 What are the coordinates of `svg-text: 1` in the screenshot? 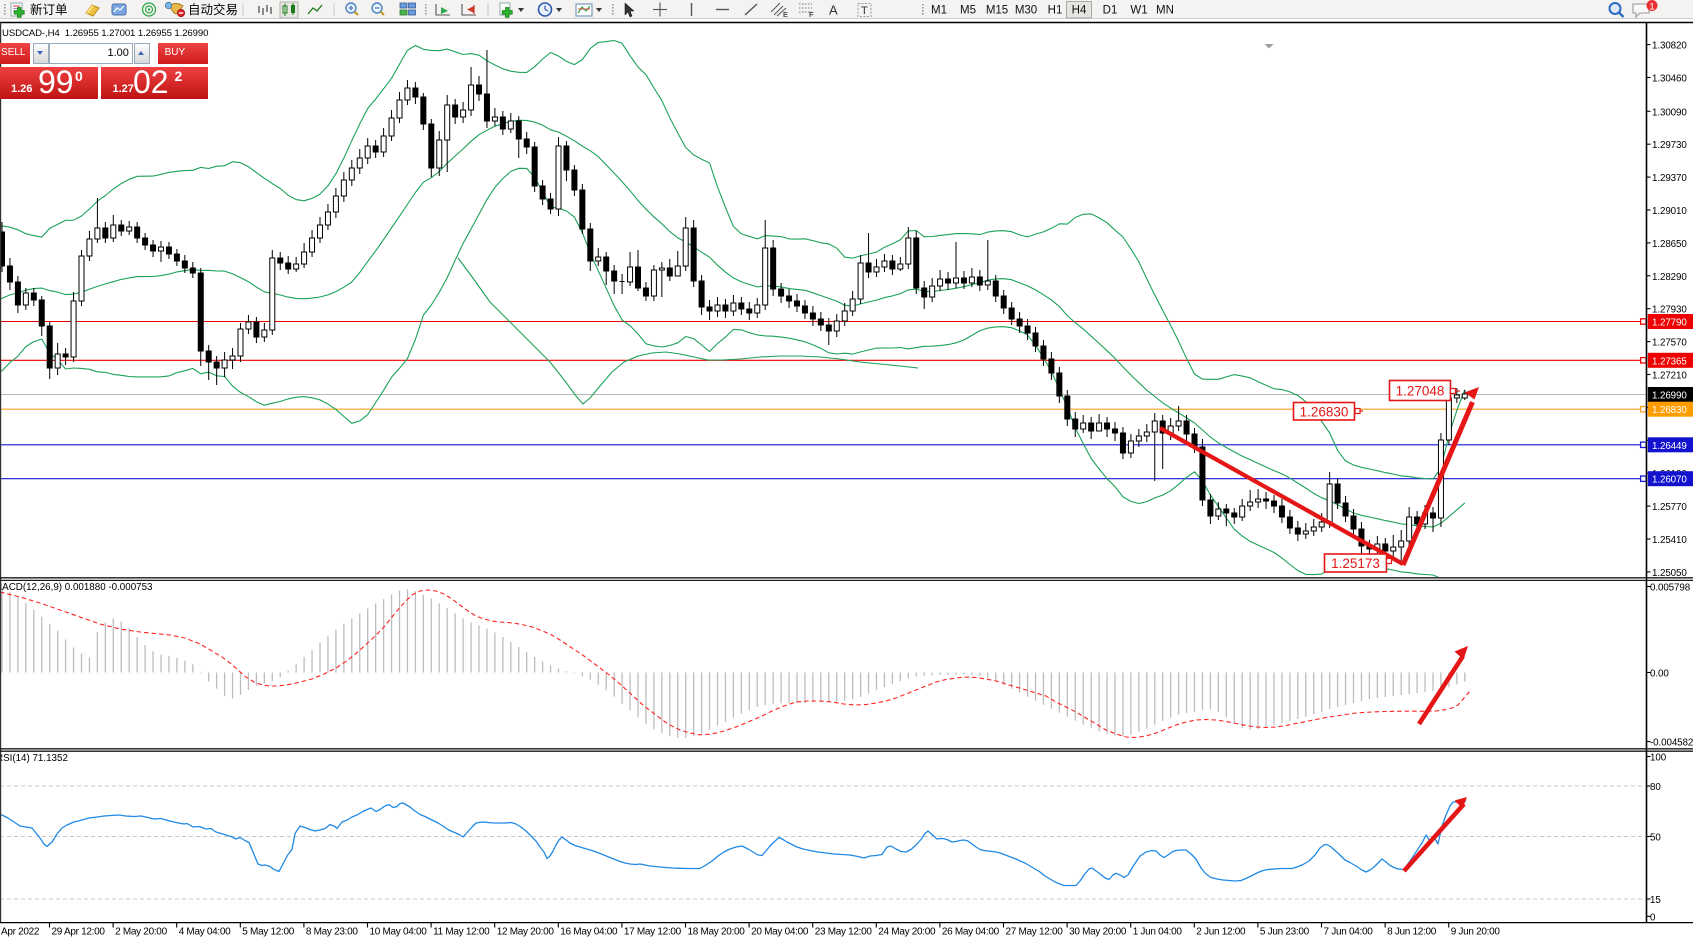 It's located at (1651, 7).